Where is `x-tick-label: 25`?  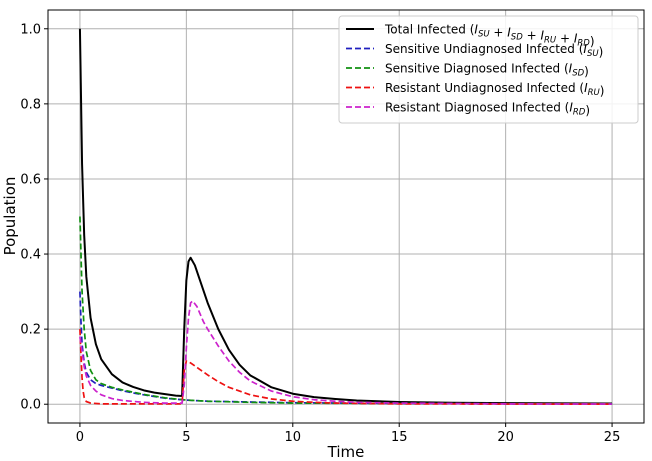 x-tick-label: 25 is located at coordinates (612, 437).